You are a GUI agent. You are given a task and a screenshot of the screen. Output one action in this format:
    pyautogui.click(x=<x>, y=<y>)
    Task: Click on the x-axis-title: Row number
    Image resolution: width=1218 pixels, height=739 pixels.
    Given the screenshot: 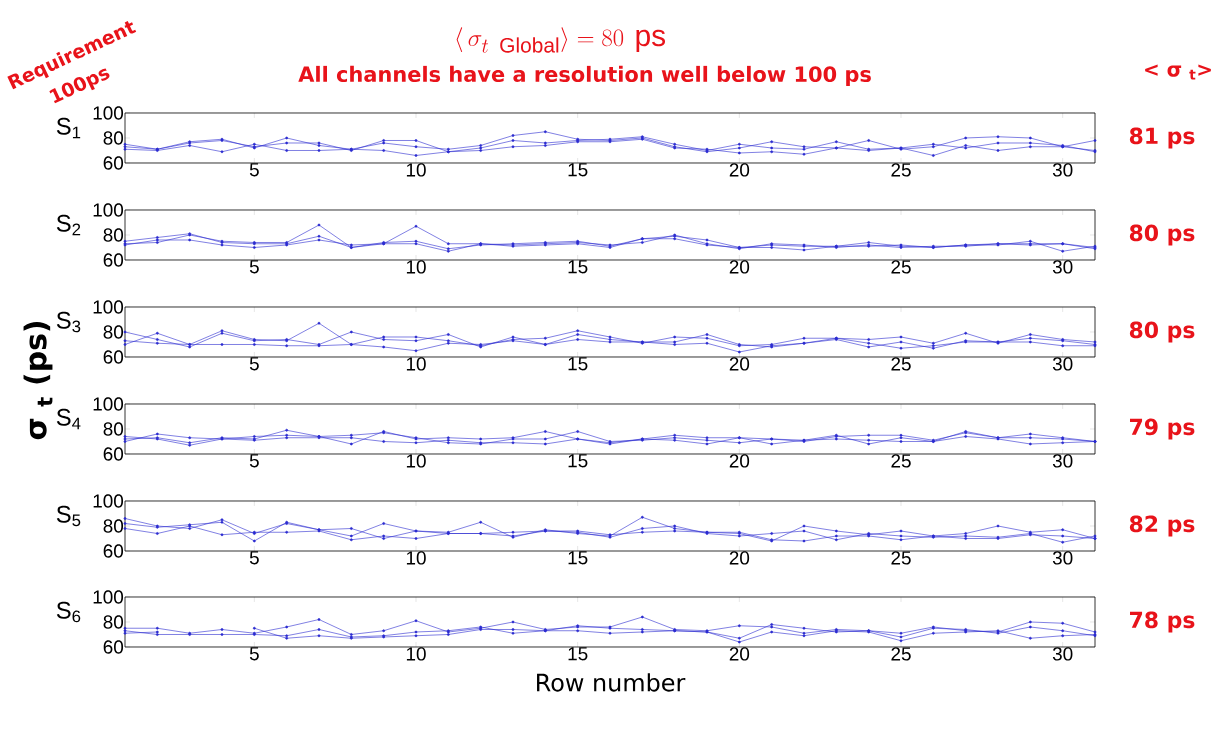 What is the action you would take?
    pyautogui.click(x=611, y=682)
    